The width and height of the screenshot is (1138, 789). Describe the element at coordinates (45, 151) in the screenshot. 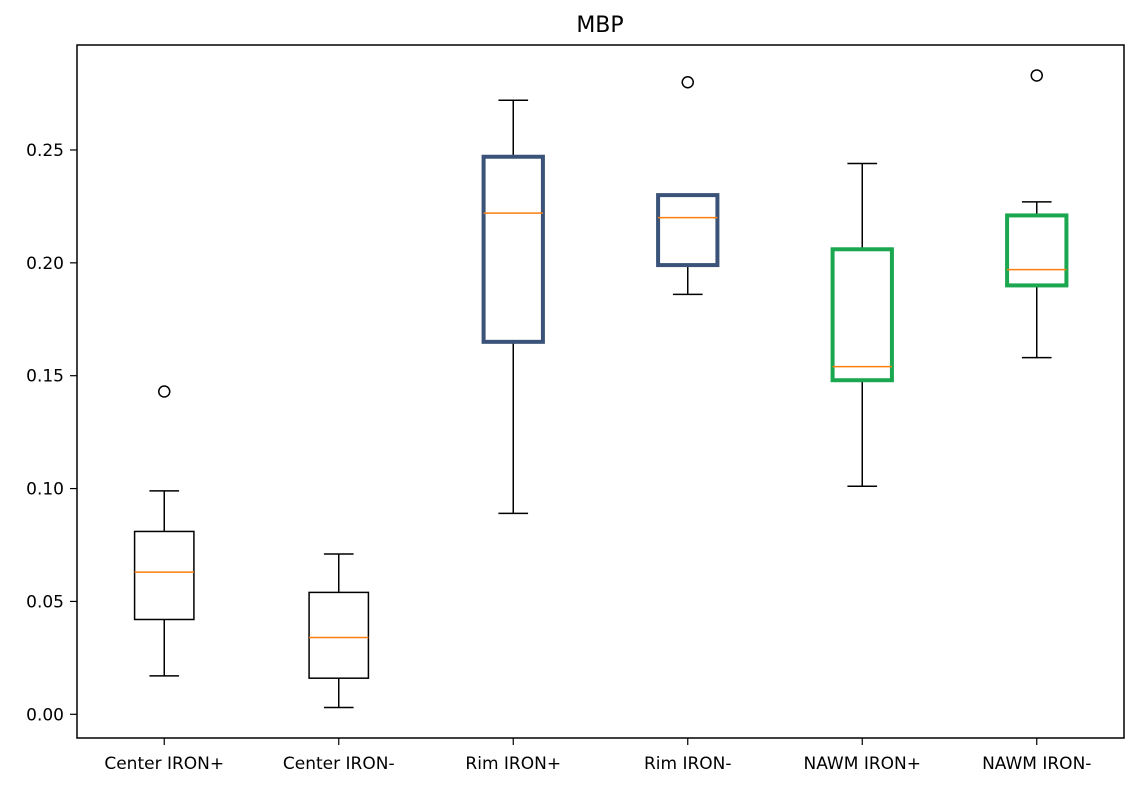

I see `y-tick-label: 0.25` at that location.